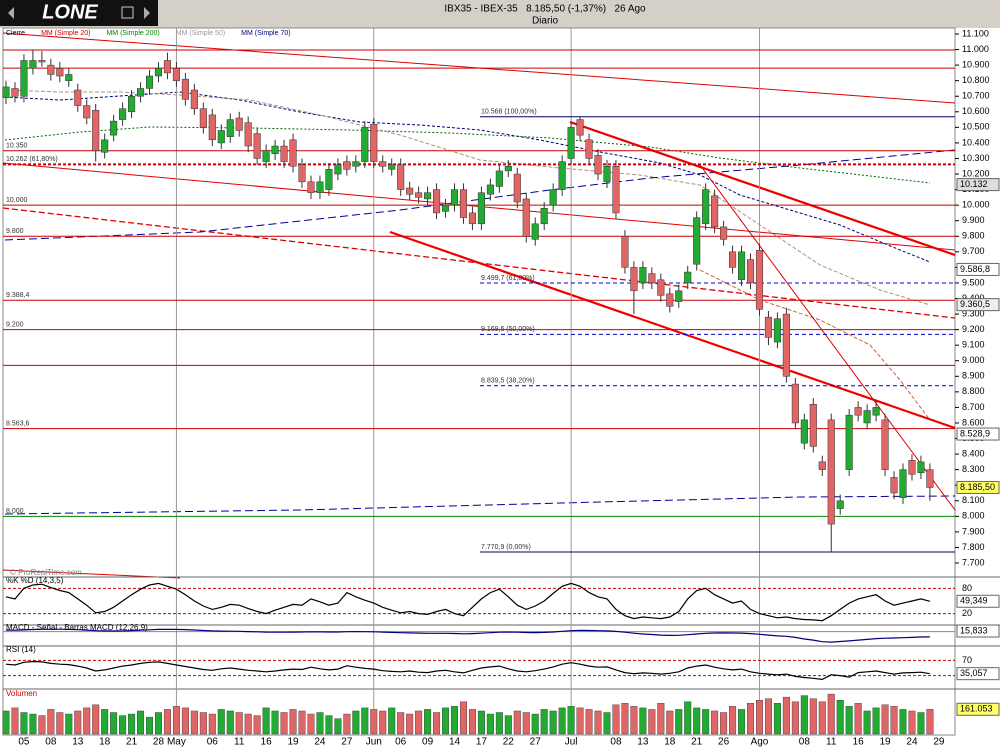 The image size is (1000, 755). What do you see at coordinates (973, 562) in the screenshot?
I see `y-tick-label: 7.700` at bounding box center [973, 562].